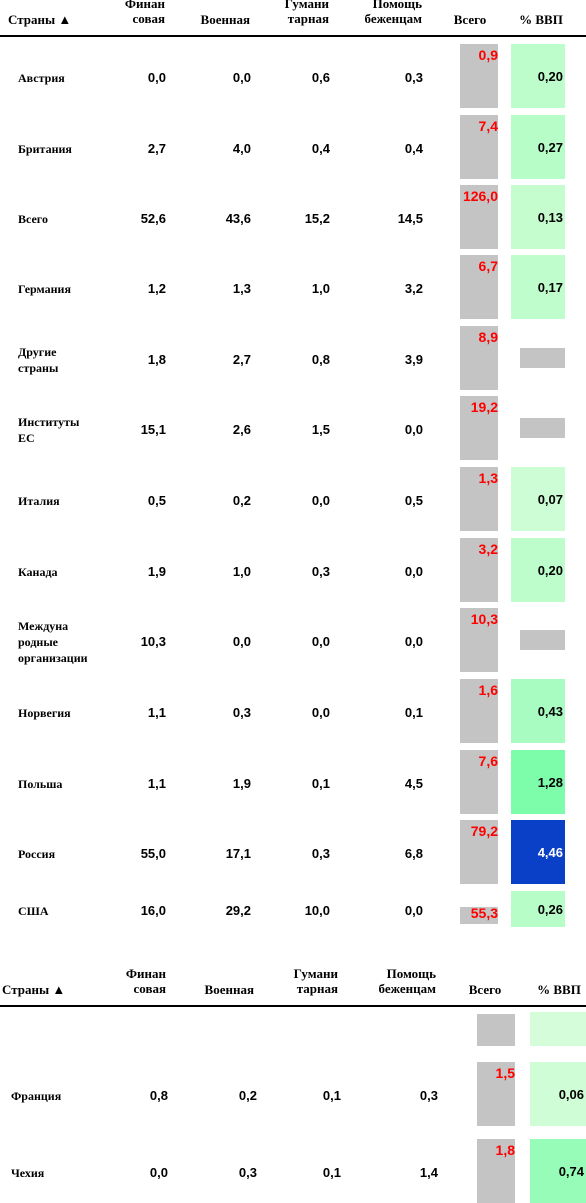 The height and width of the screenshot is (1203, 586). Describe the element at coordinates (505, 1150) in the screenshot. I see `total-value: 1,8` at that location.